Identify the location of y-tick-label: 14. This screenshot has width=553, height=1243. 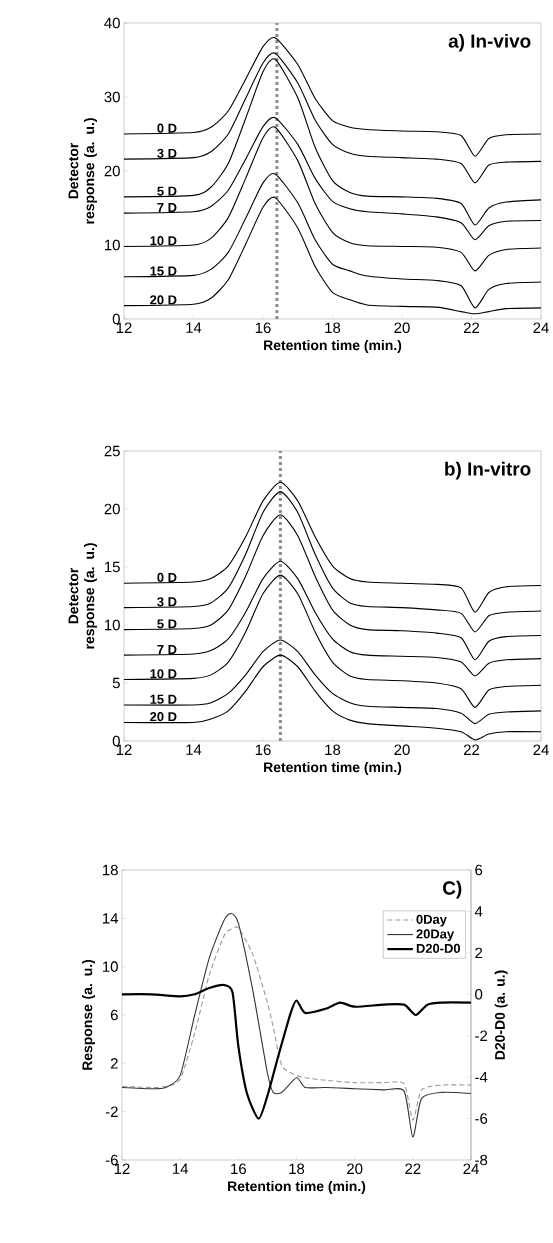
(111, 918).